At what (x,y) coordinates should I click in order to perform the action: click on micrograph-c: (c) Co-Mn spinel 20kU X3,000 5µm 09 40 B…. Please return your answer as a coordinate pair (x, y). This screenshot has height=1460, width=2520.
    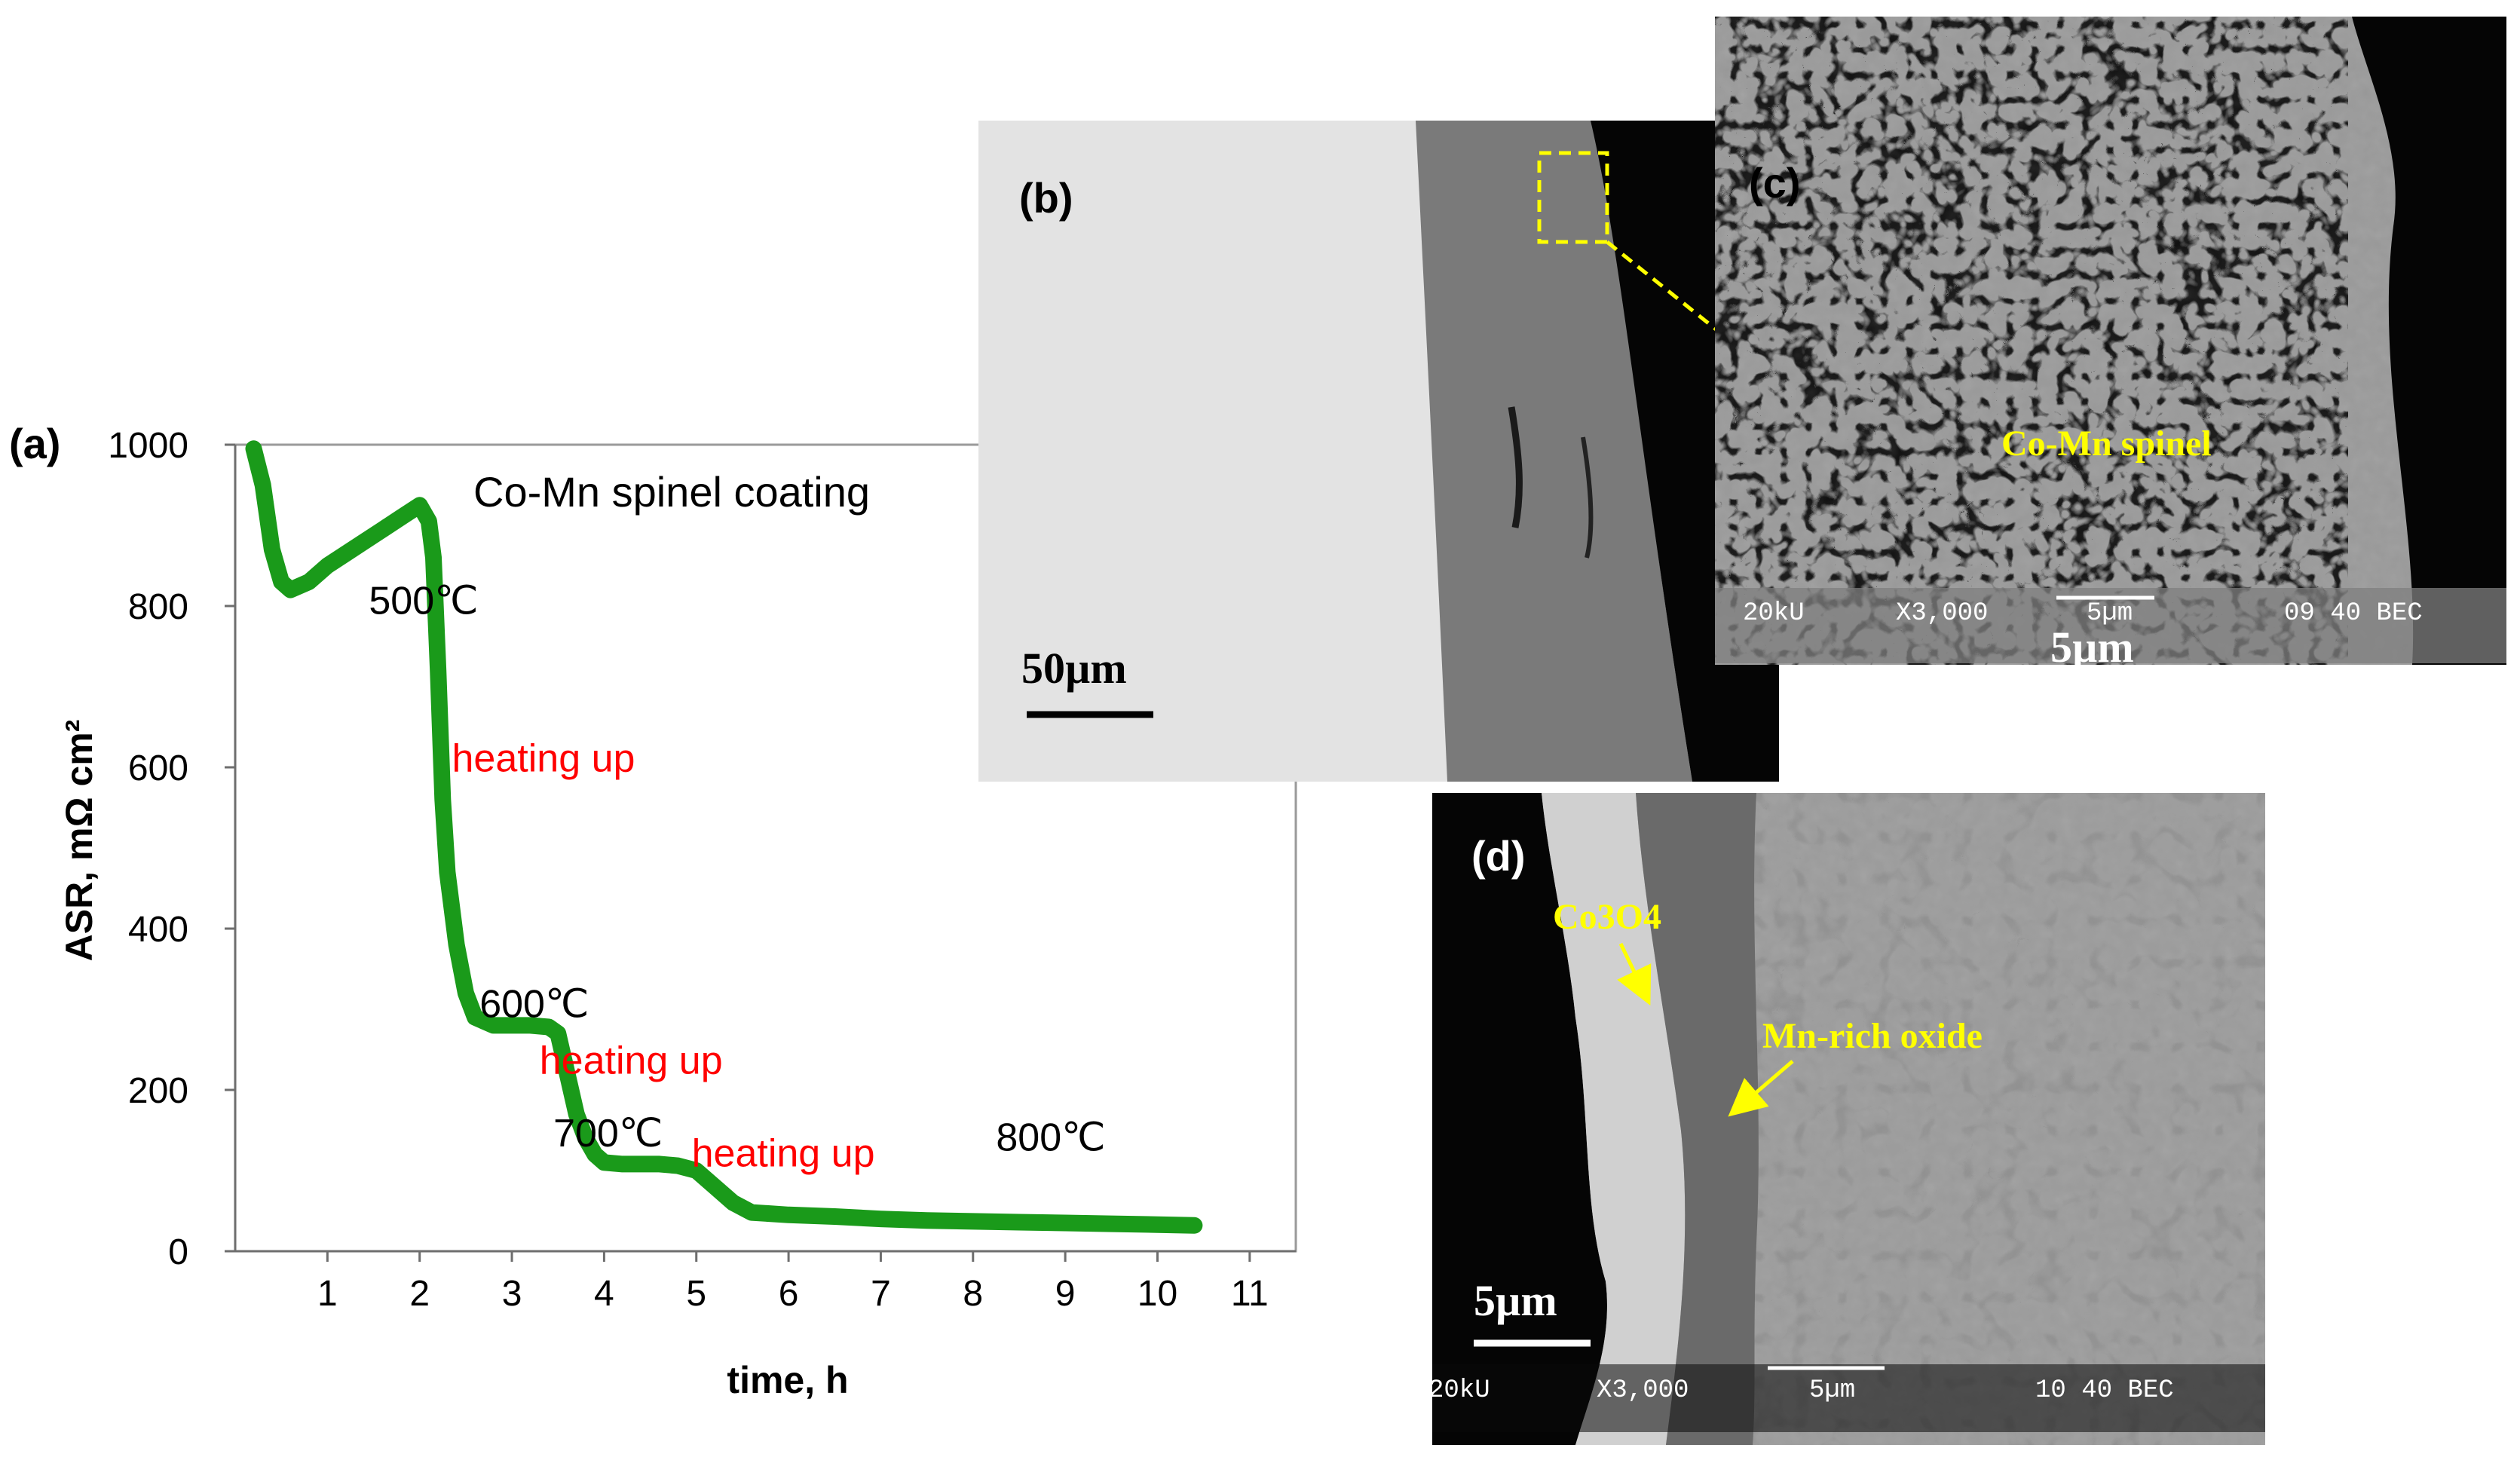
    Looking at the image, I should click on (2110, 344).